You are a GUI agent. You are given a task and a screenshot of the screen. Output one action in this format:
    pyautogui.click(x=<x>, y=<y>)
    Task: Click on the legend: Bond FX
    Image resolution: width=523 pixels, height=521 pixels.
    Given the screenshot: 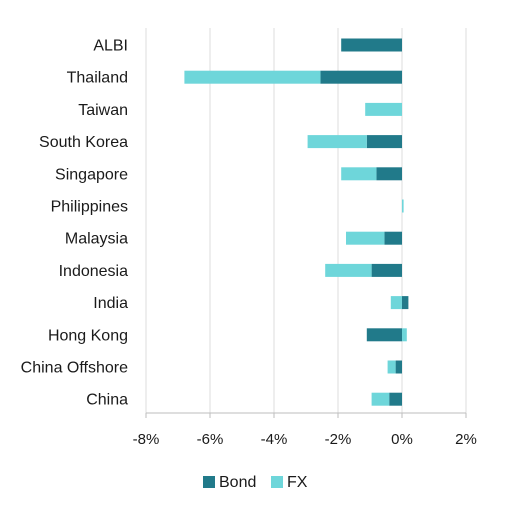 What is the action you would take?
    pyautogui.click(x=255, y=482)
    